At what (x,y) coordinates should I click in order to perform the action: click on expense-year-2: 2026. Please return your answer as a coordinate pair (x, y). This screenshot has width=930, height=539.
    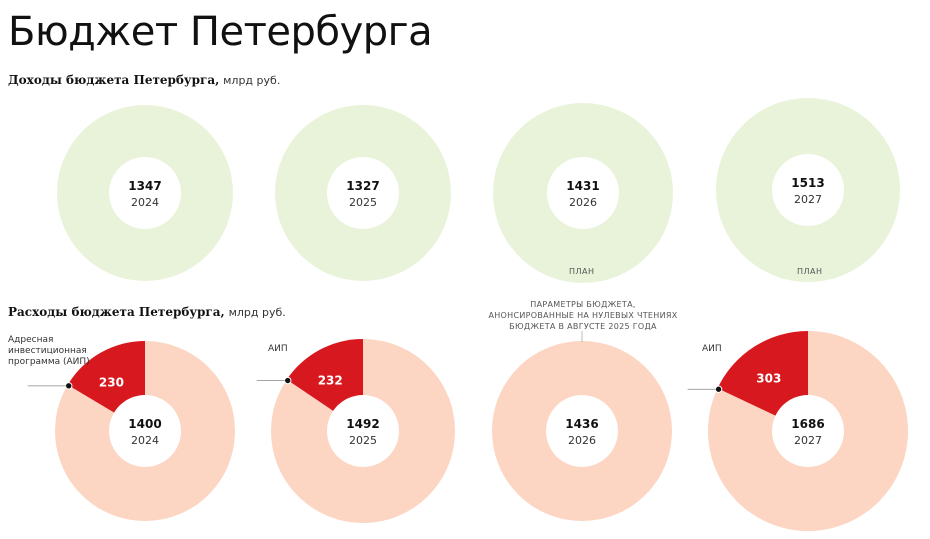
    Looking at the image, I should click on (582, 440).